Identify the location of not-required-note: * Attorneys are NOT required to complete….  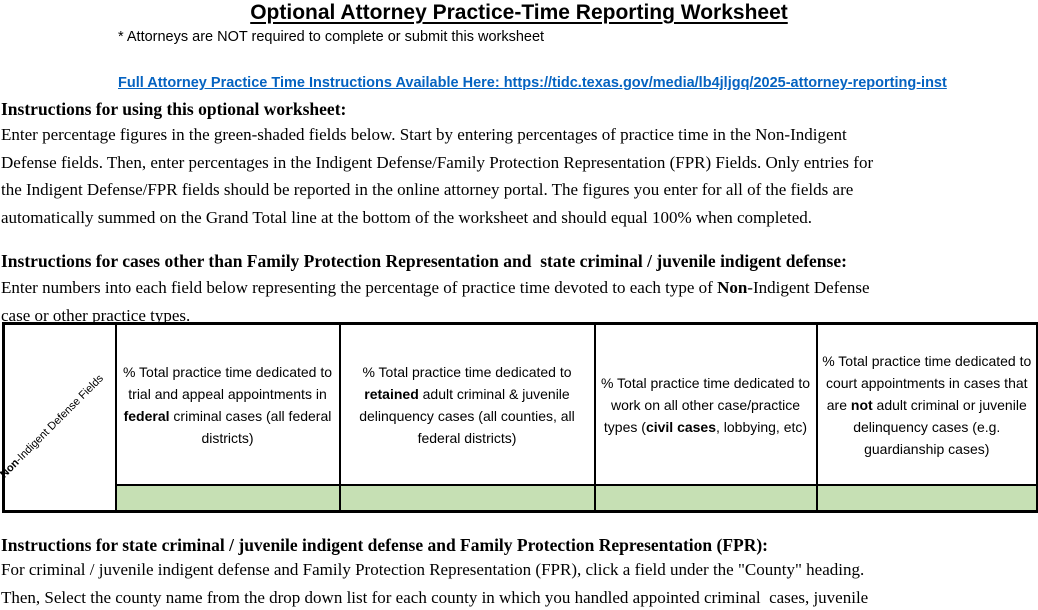
(331, 37).